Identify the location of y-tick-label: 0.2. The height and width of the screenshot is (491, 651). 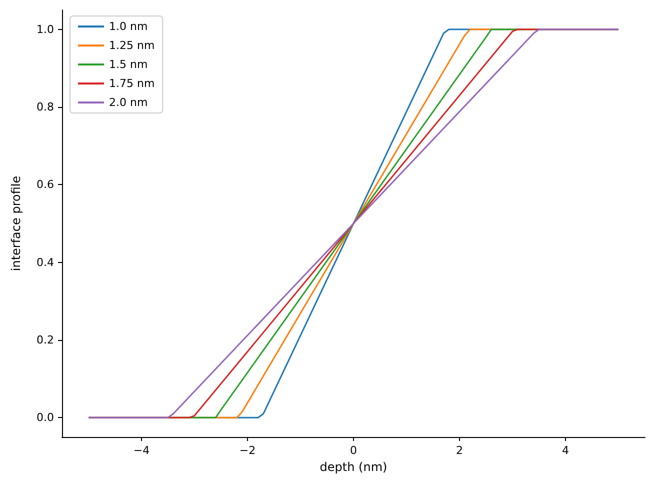
(45, 339).